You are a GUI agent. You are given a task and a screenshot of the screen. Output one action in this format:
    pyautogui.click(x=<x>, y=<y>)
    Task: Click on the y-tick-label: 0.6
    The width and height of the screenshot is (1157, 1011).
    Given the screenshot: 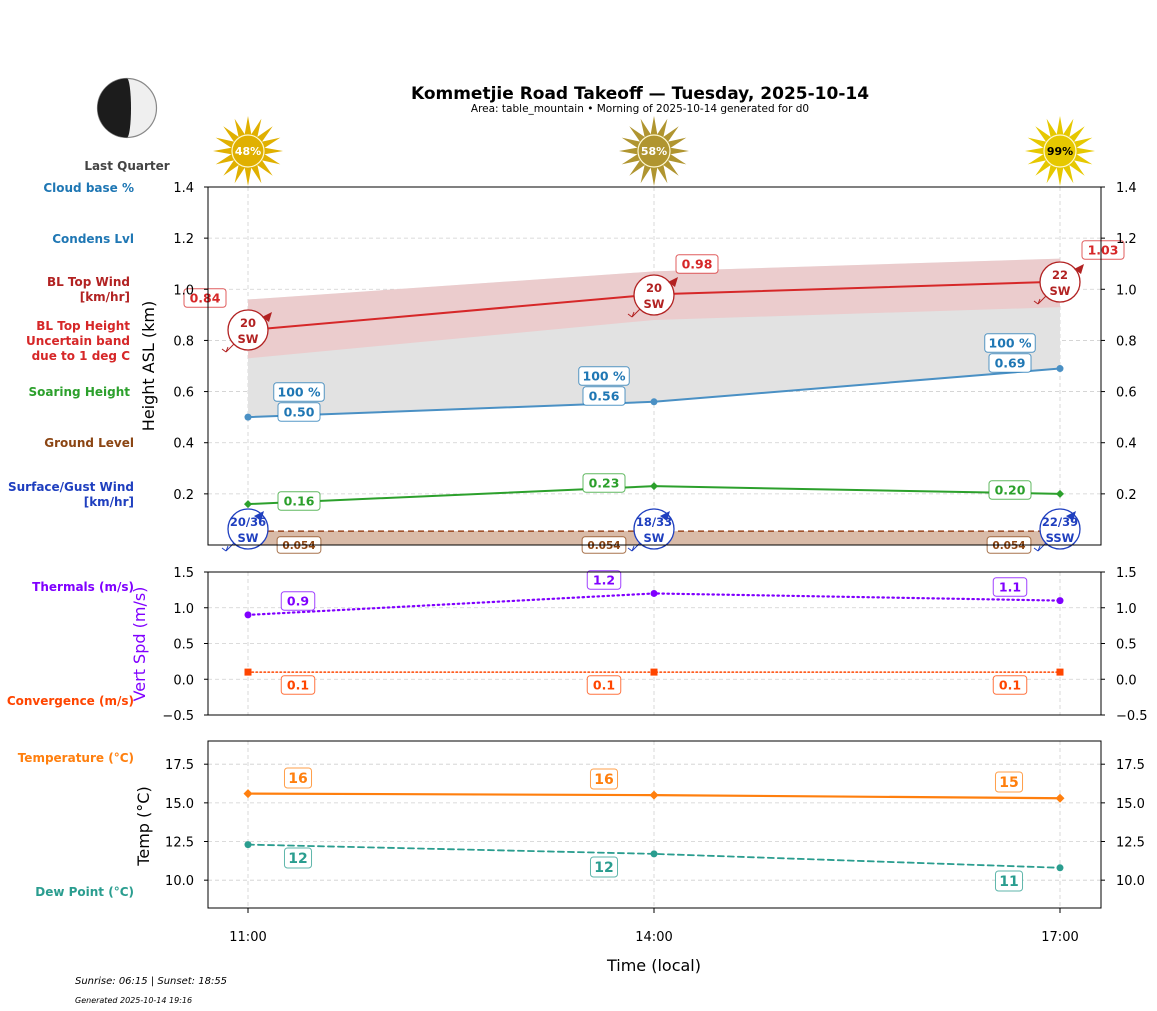 What is the action you would take?
    pyautogui.click(x=183, y=393)
    